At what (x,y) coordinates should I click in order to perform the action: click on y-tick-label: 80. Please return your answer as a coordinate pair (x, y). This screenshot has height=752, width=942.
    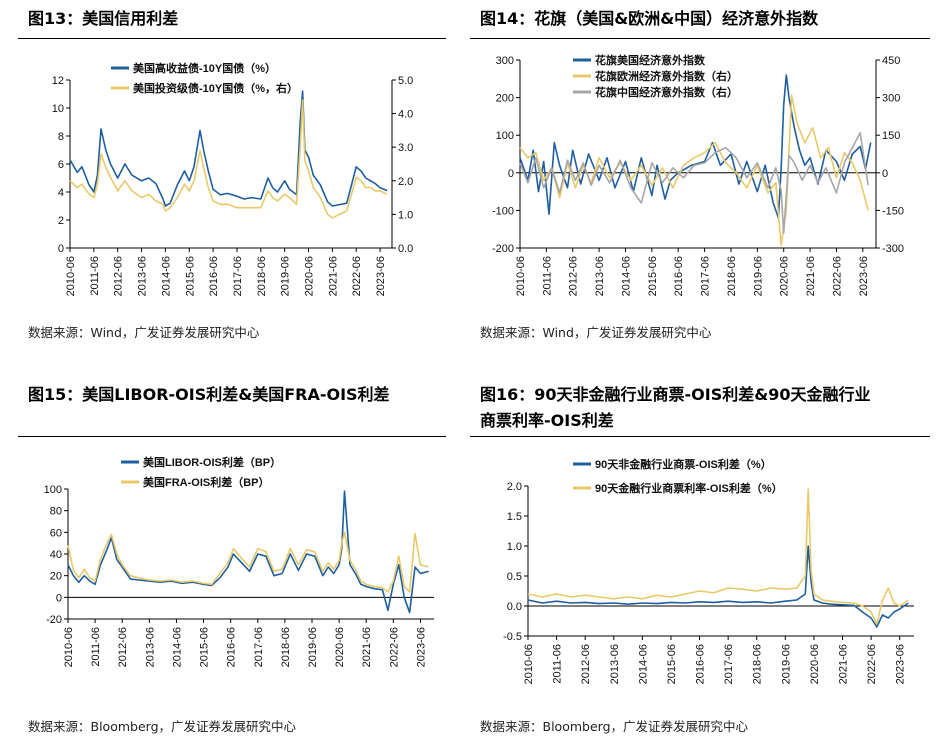
    Looking at the image, I should click on (56, 512).